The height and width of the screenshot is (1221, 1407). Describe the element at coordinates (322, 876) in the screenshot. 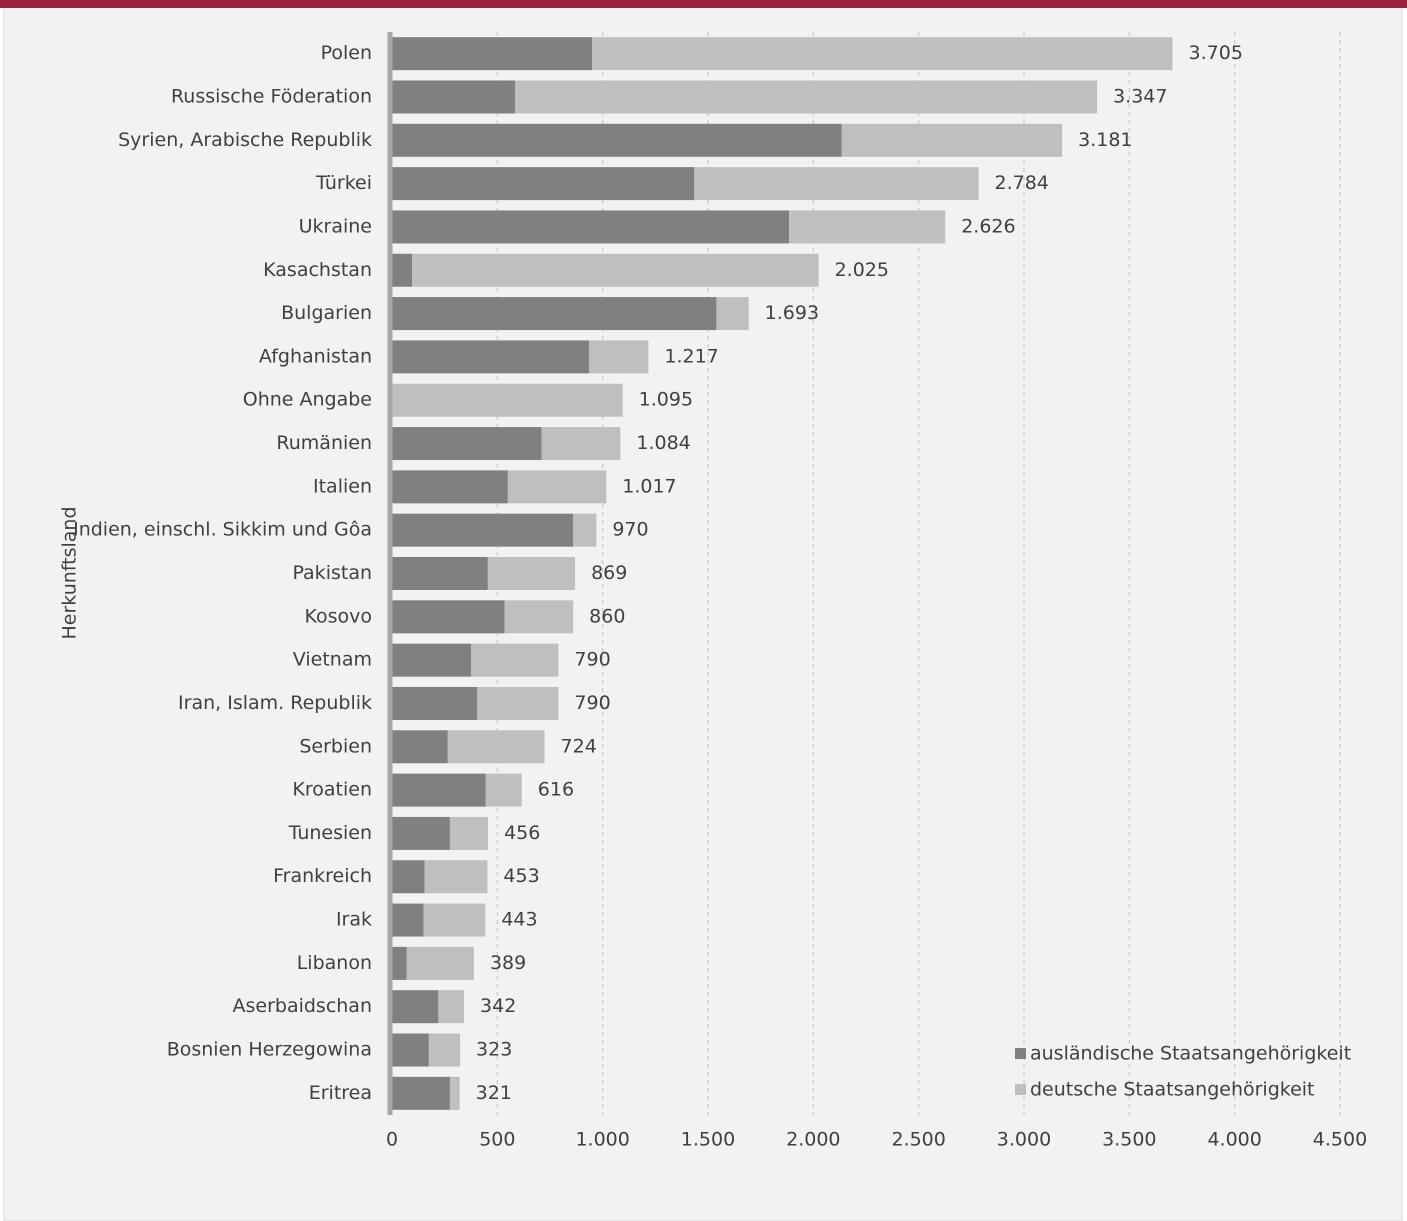

I see `y-tick-label: Frankreich` at that location.